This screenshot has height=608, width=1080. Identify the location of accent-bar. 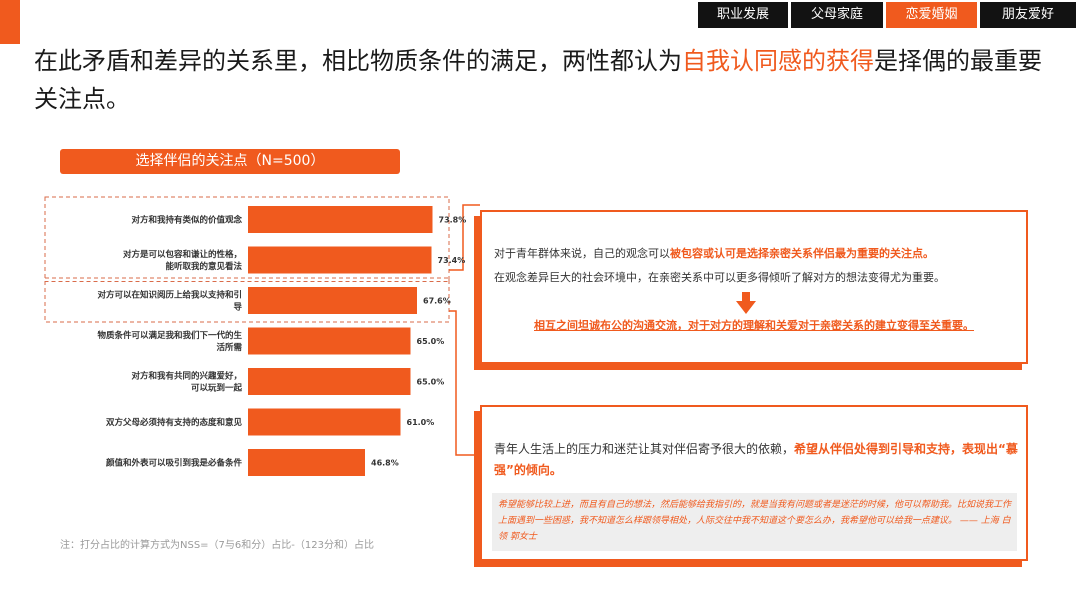
(10, 22).